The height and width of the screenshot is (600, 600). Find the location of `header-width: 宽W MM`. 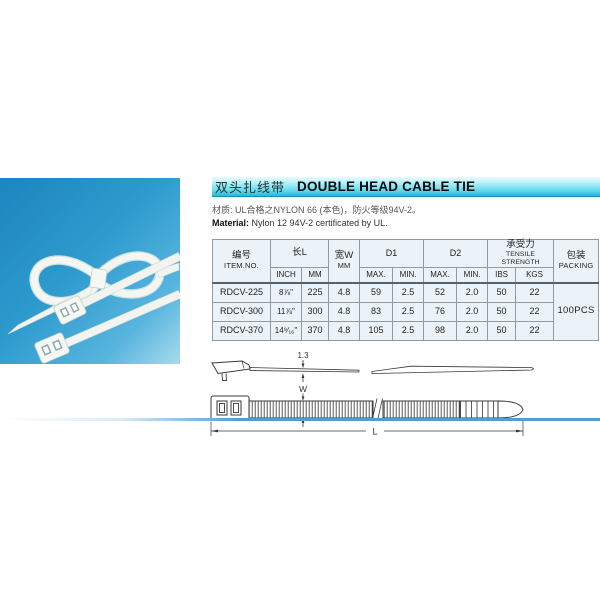

header-width: 宽W MM is located at coordinates (344, 261).